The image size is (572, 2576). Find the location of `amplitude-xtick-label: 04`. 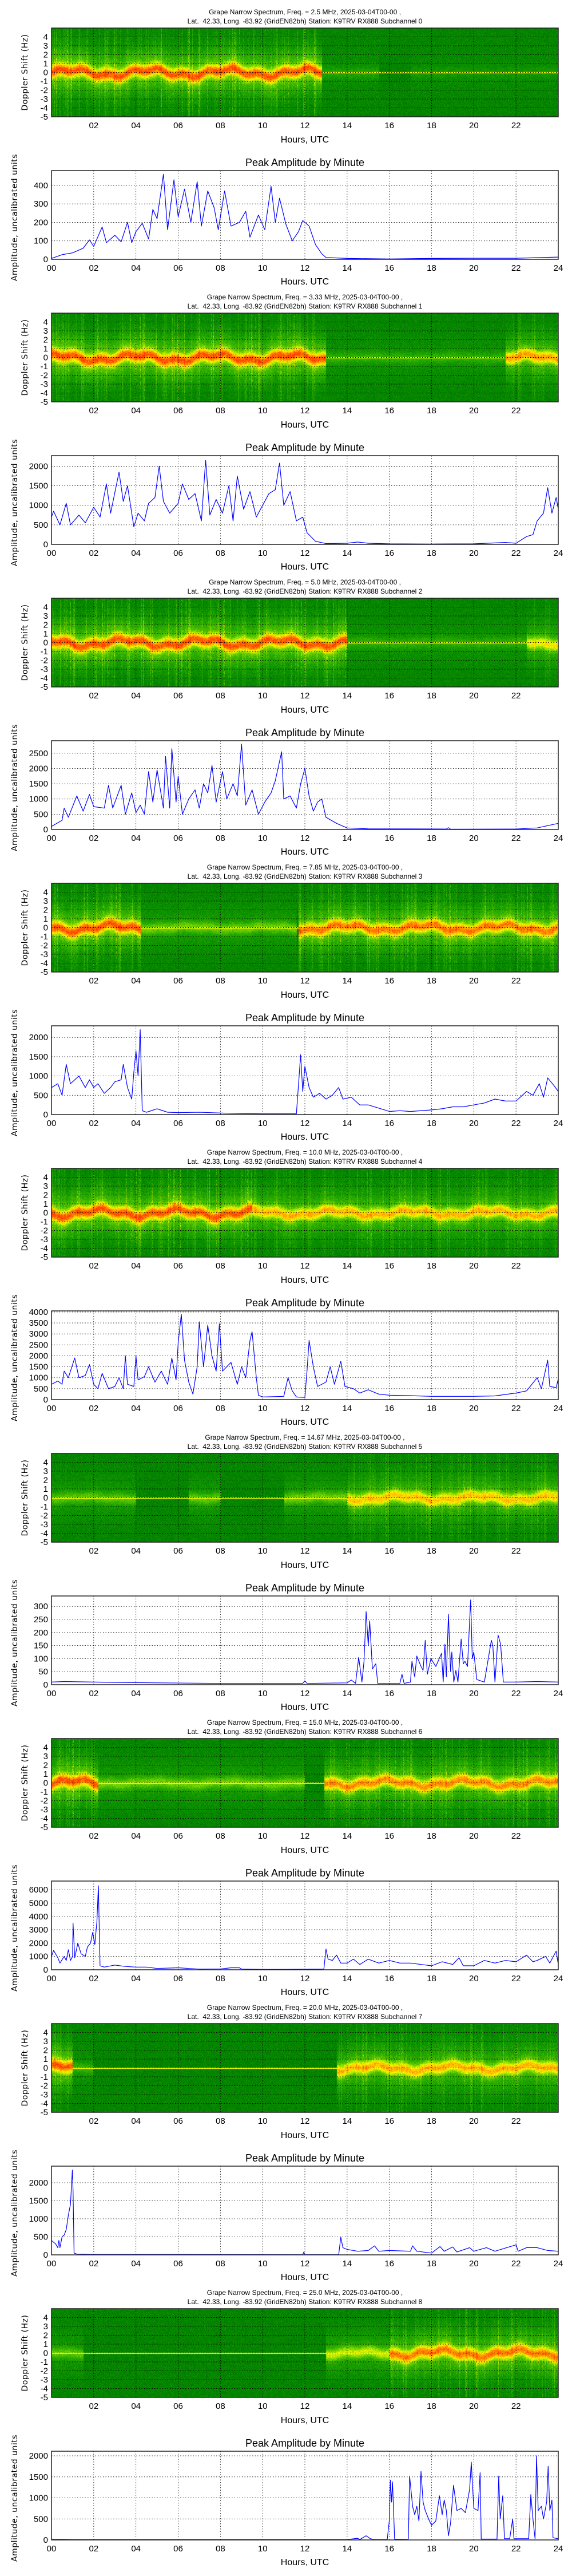

amplitude-xtick-label: 04 is located at coordinates (136, 2264).